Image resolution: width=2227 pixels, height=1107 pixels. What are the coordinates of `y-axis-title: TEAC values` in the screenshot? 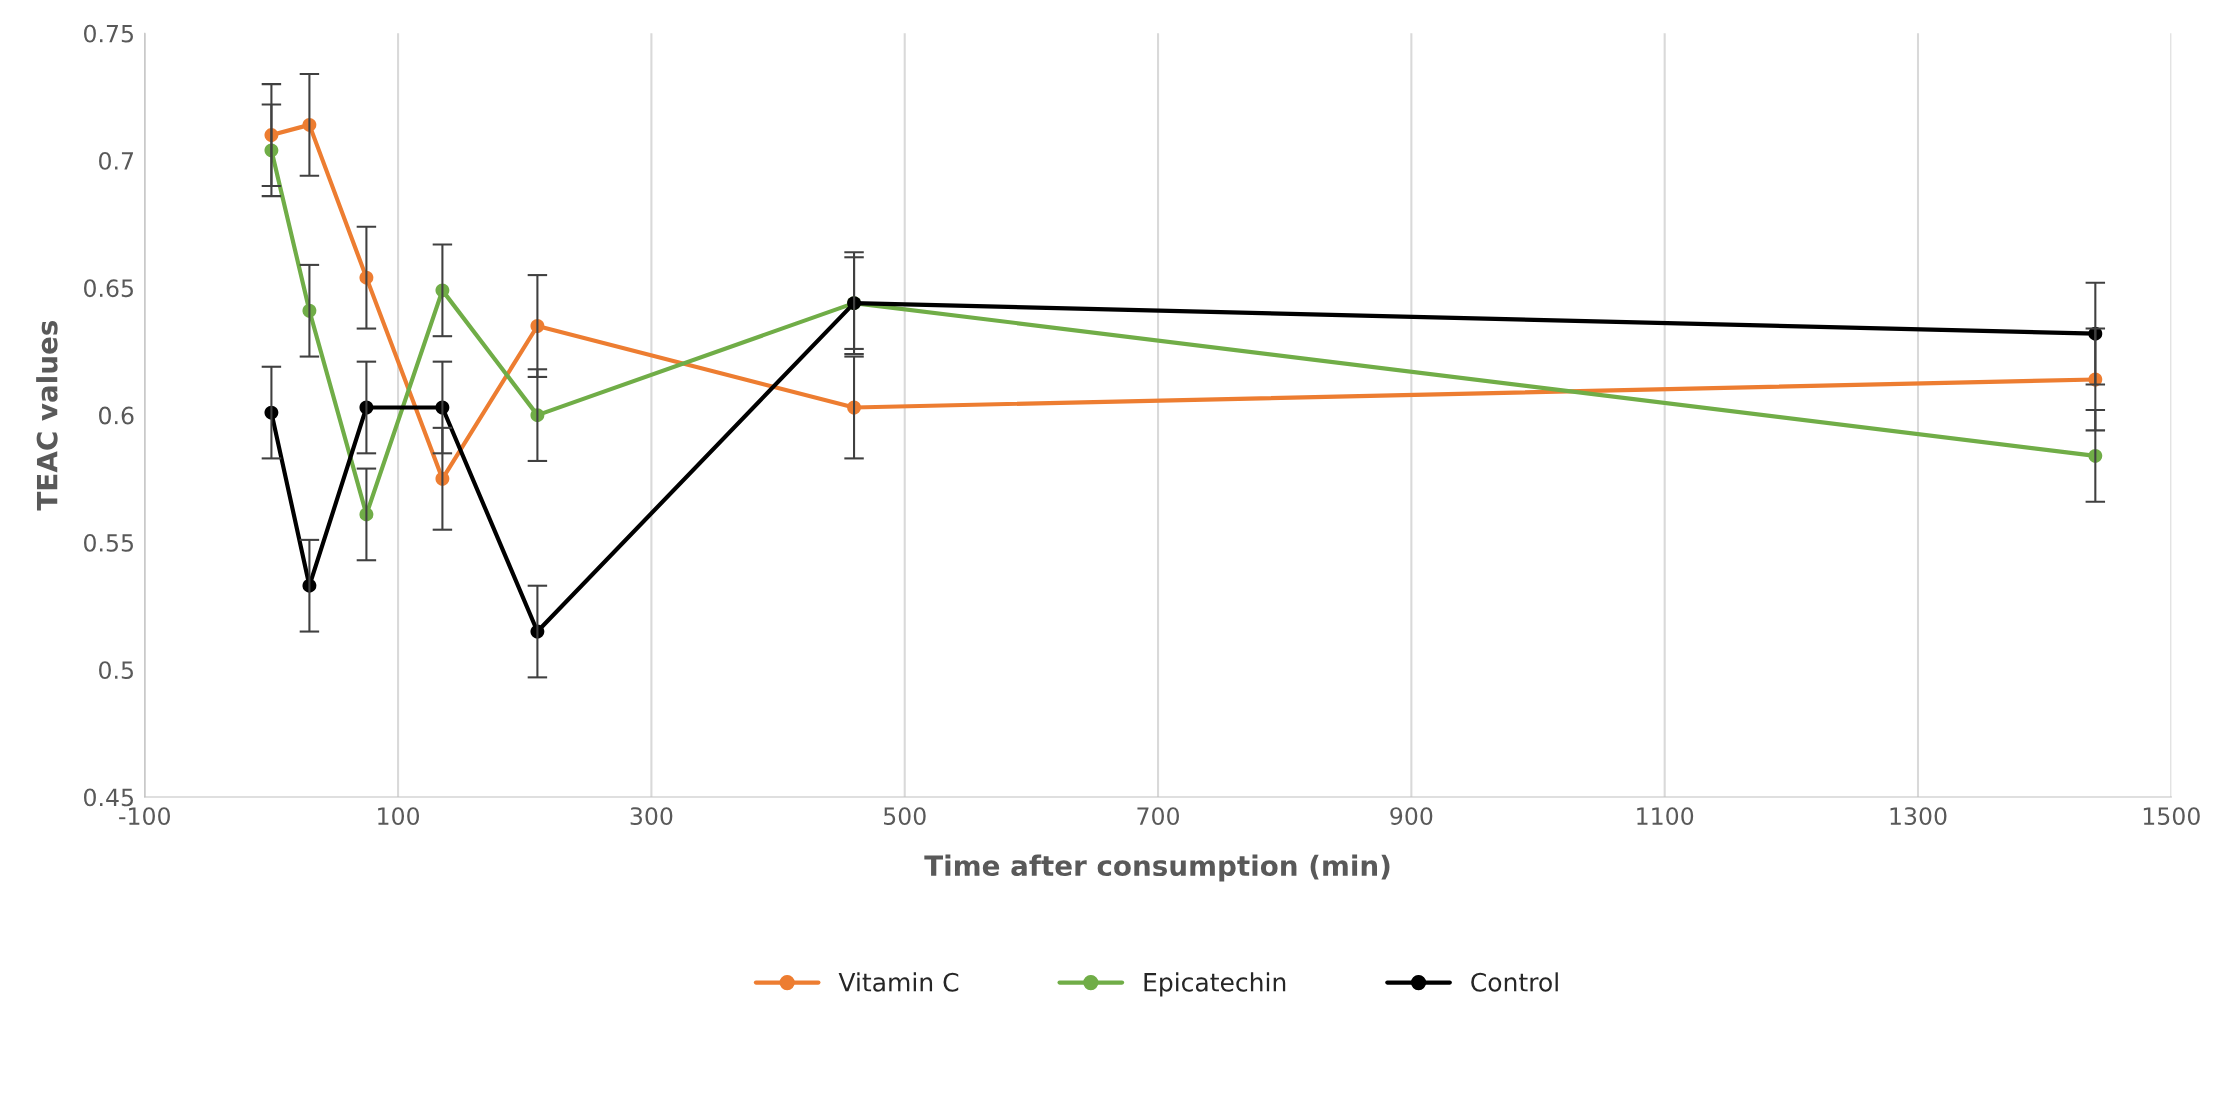 It's located at (47, 415).